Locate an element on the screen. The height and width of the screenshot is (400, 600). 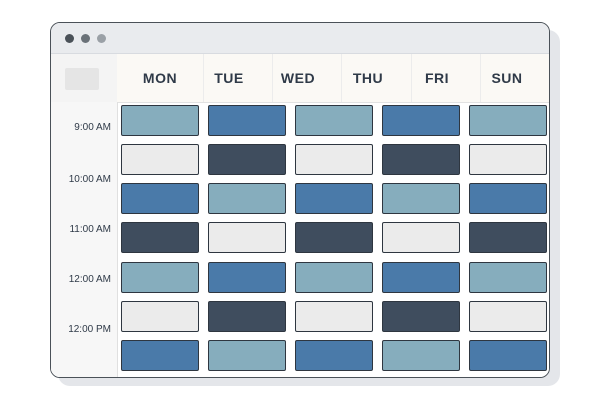
time-label: 11:00 AM is located at coordinates (90, 229).